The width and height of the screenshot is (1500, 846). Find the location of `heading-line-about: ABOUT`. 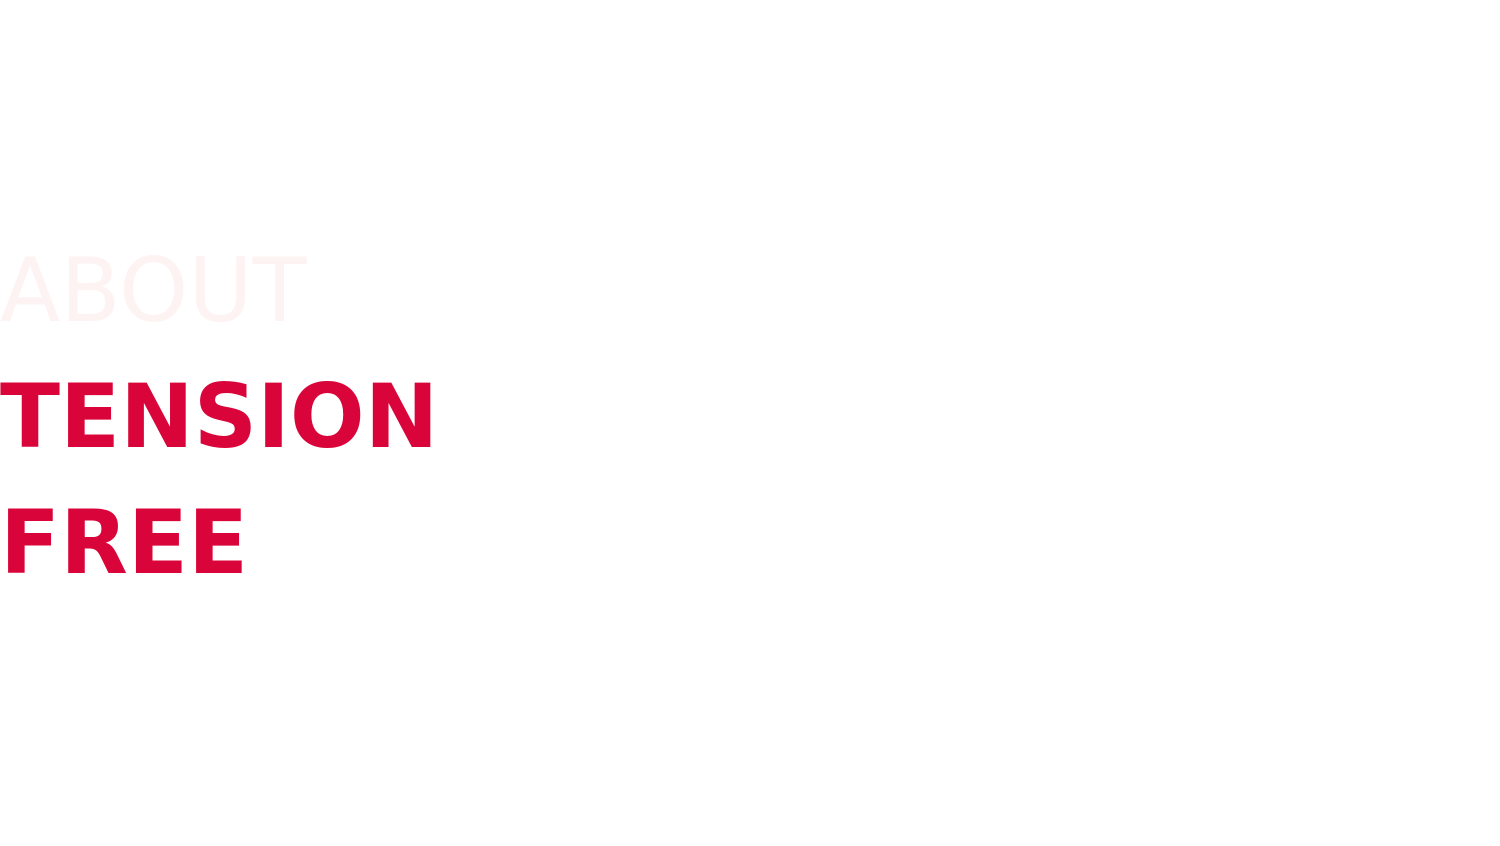

heading-line-about: ABOUT is located at coordinates (153, 290).